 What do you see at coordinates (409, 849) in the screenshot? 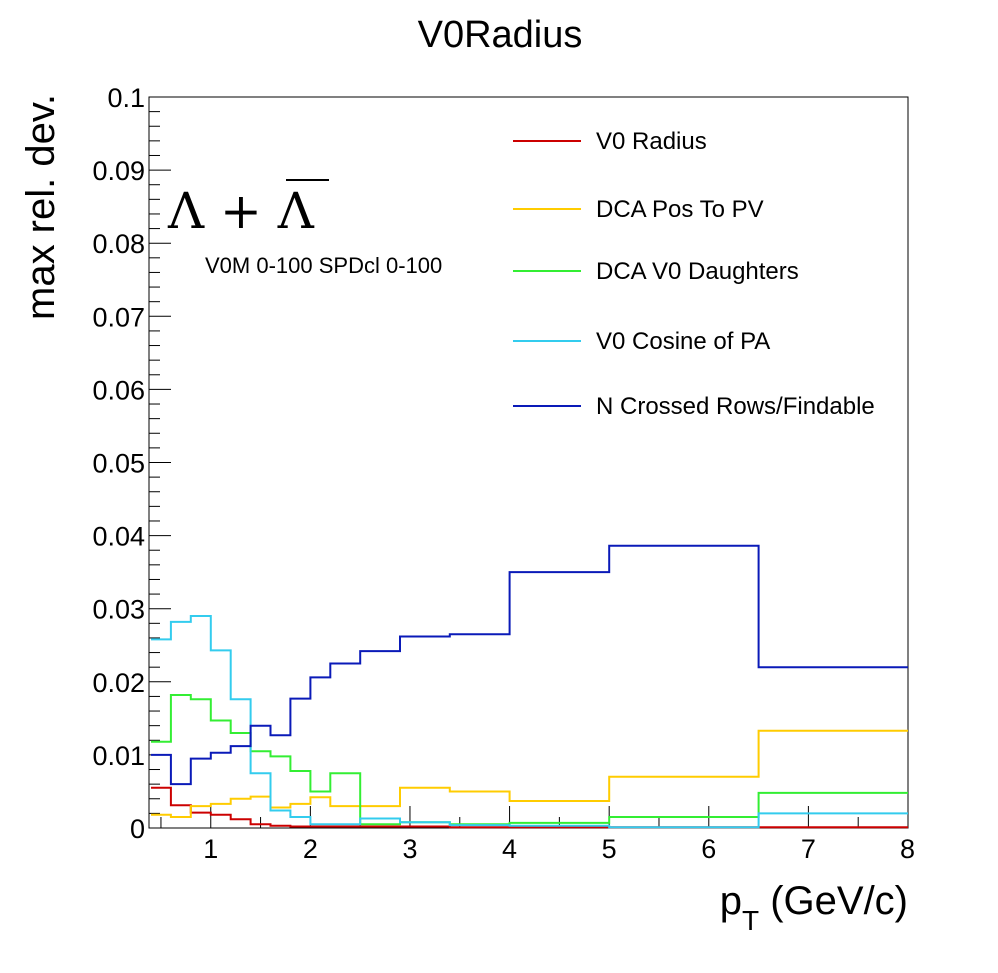
I see `x-tick-label: 3` at bounding box center [409, 849].